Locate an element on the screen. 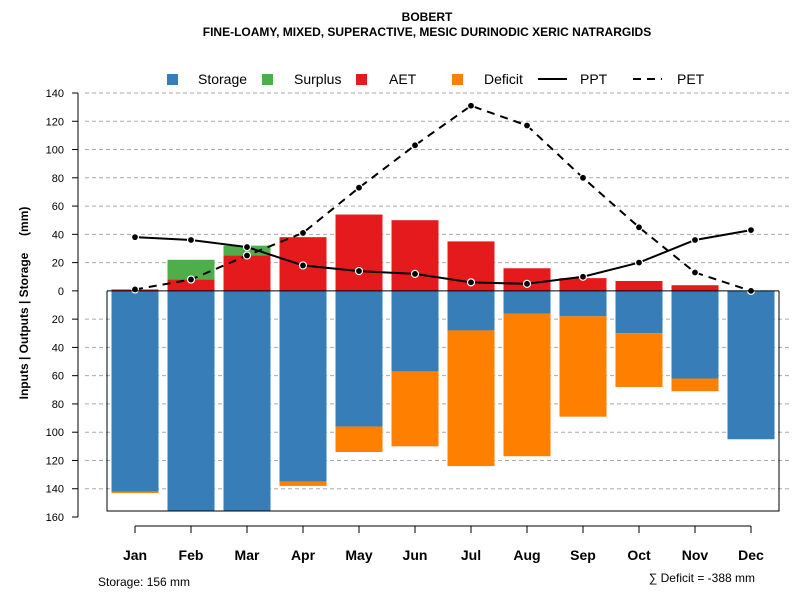 This screenshot has width=800, height=600. point-pet-aug is located at coordinates (527, 125).